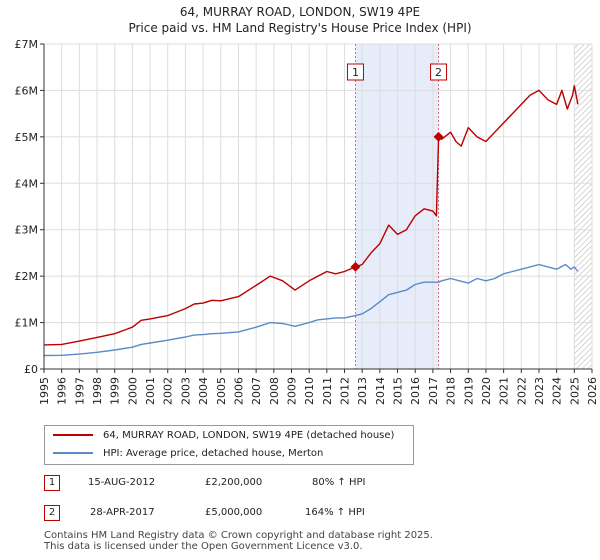  Describe the element at coordinates (115, 391) in the screenshot. I see `x-tick-label: 1999` at that location.